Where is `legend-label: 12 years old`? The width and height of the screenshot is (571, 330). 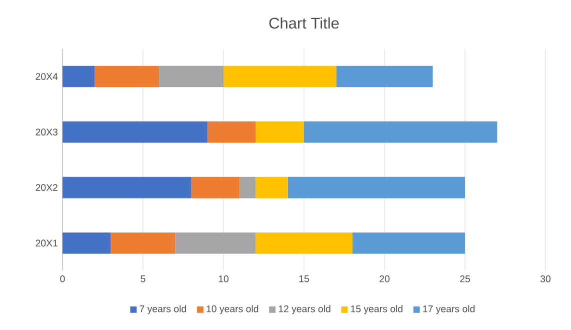
legend-label: 12 years old is located at coordinates (304, 309).